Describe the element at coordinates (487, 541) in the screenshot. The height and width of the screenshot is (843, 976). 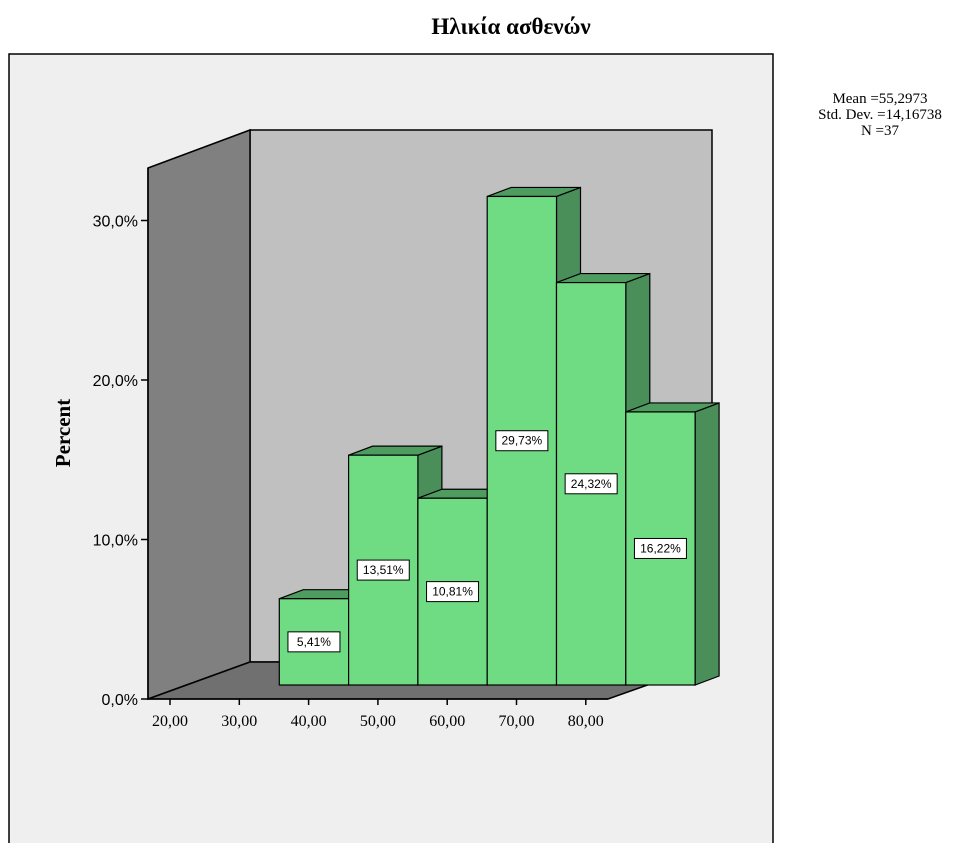
I see `data-label-group: 5,41% 13,51% 10,81% 29,73% 24,32% 16,22%` at that location.